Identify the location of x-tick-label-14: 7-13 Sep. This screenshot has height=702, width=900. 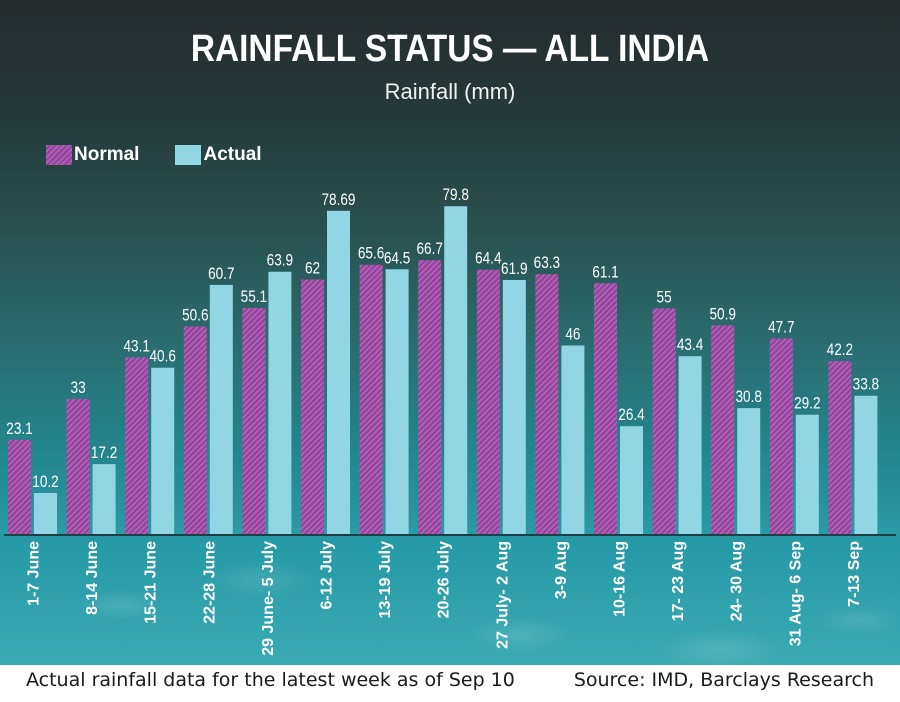
(854, 574).